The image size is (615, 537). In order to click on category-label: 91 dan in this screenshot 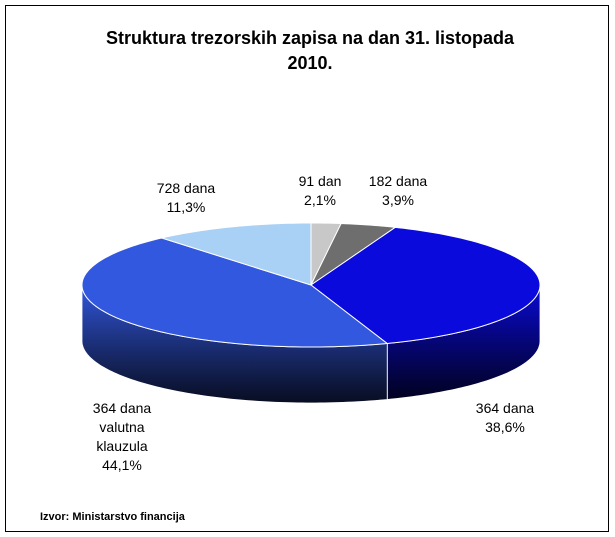, I will do `click(320, 181)`.